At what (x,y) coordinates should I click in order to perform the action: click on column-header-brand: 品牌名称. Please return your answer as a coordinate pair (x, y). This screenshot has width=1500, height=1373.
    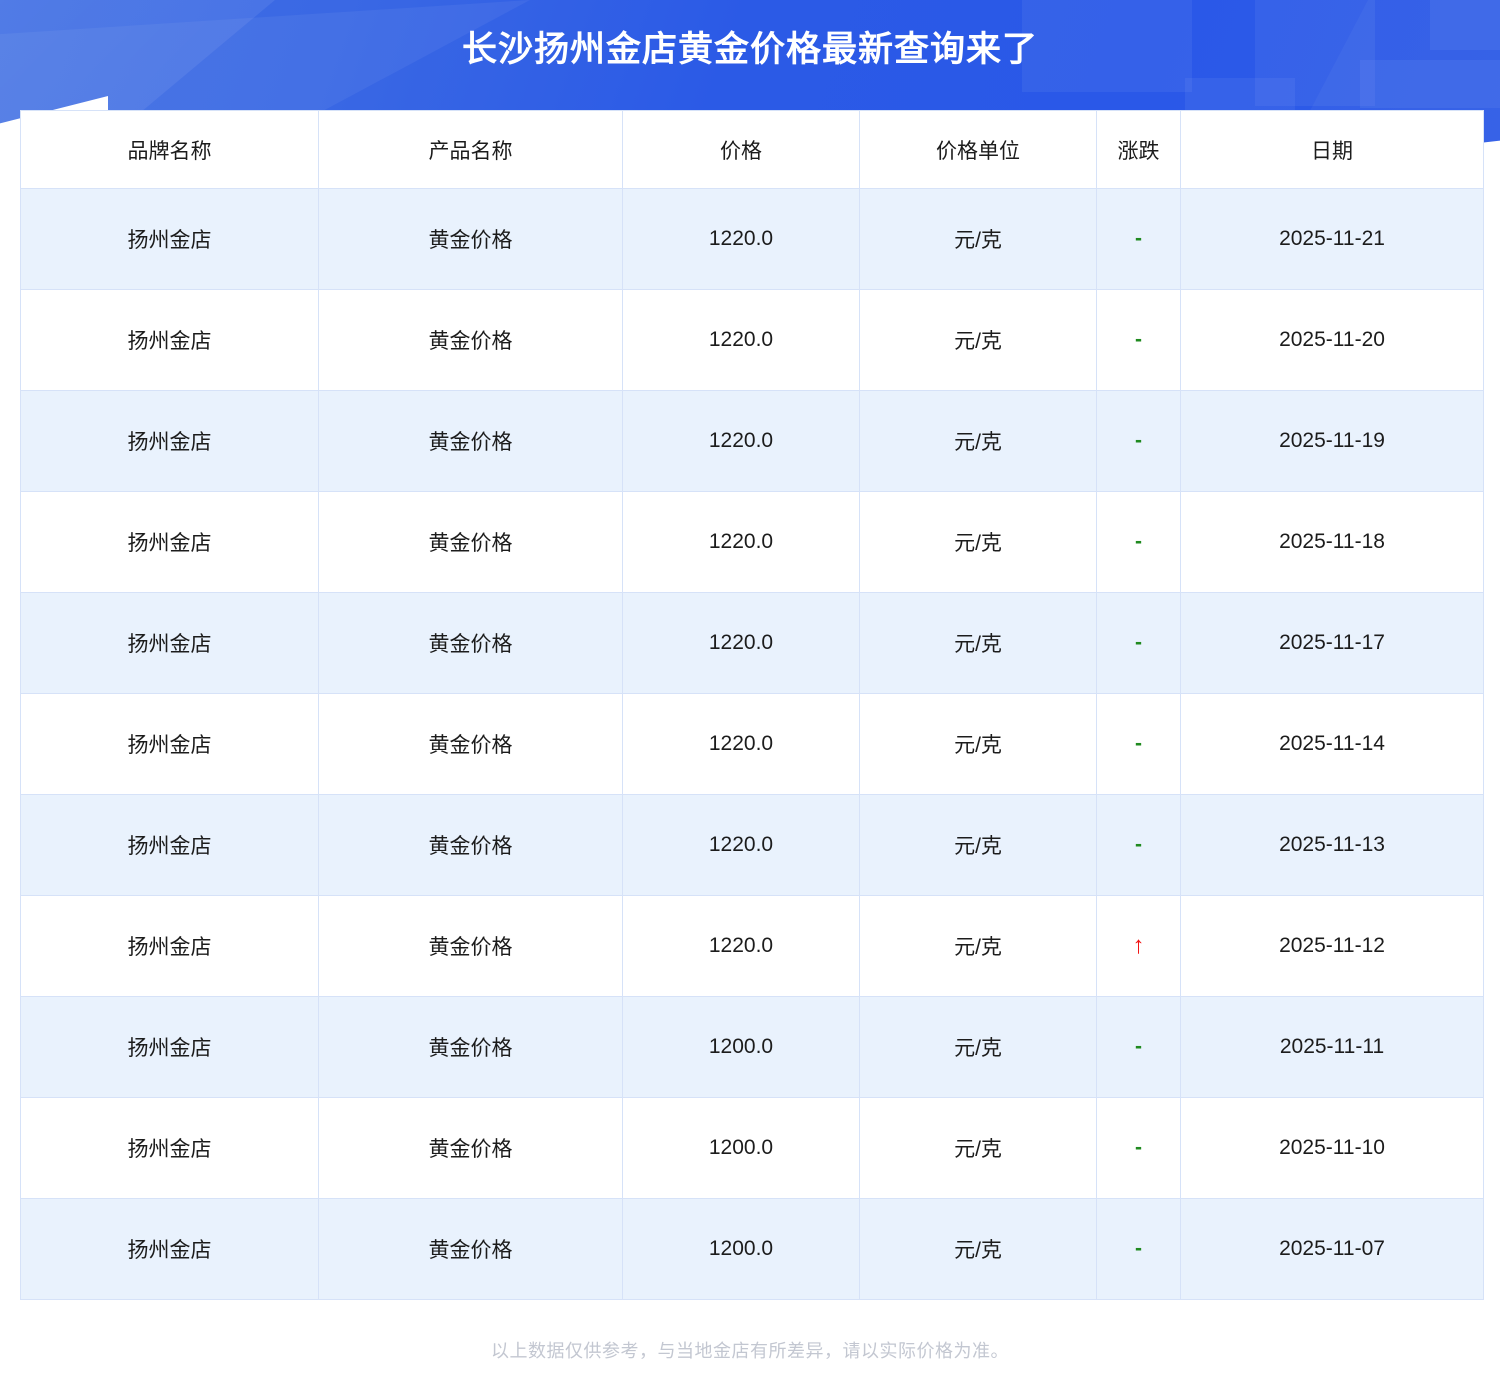
    Looking at the image, I should click on (169, 149).